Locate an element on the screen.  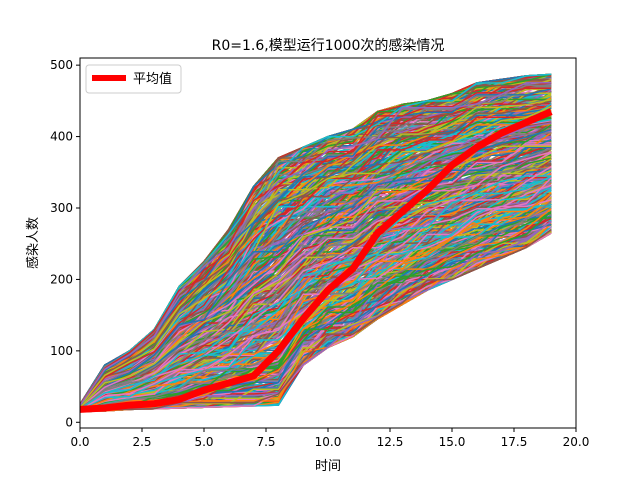
x-tick-label: 2.5 is located at coordinates (141, 442).